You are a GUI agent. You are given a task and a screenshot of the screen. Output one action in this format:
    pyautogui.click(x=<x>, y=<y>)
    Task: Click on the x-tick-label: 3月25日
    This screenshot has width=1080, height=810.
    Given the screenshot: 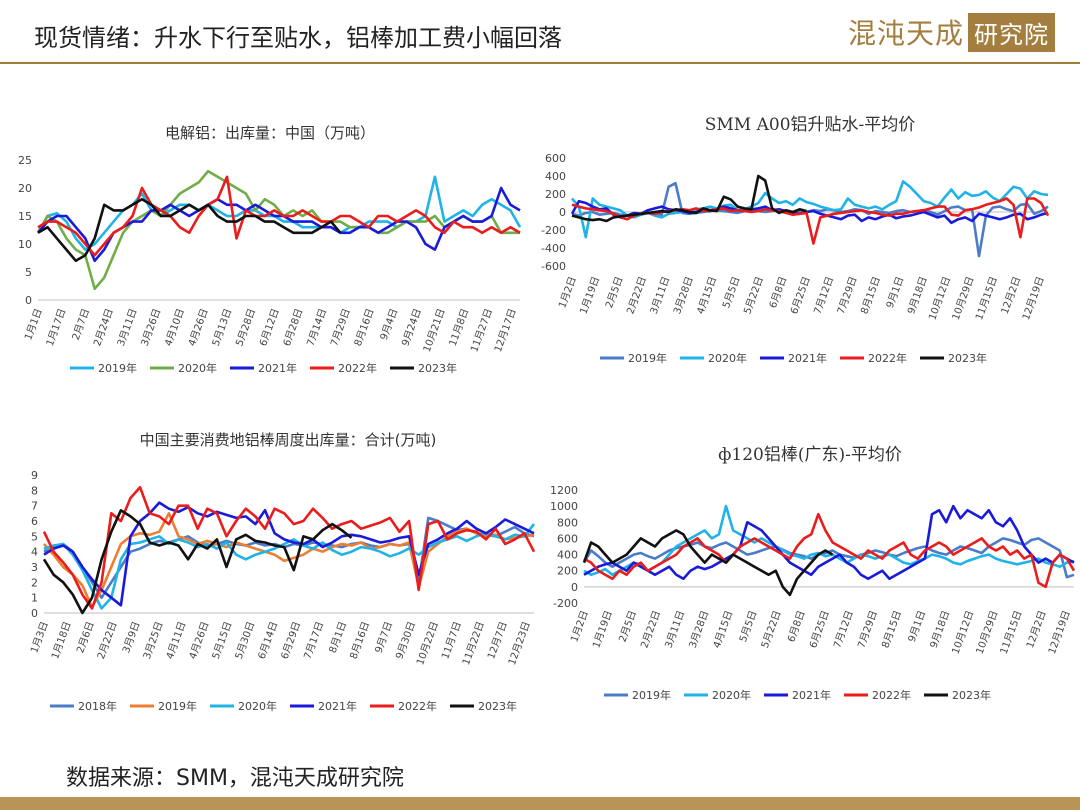 What is the action you would take?
    pyautogui.click(x=153, y=640)
    